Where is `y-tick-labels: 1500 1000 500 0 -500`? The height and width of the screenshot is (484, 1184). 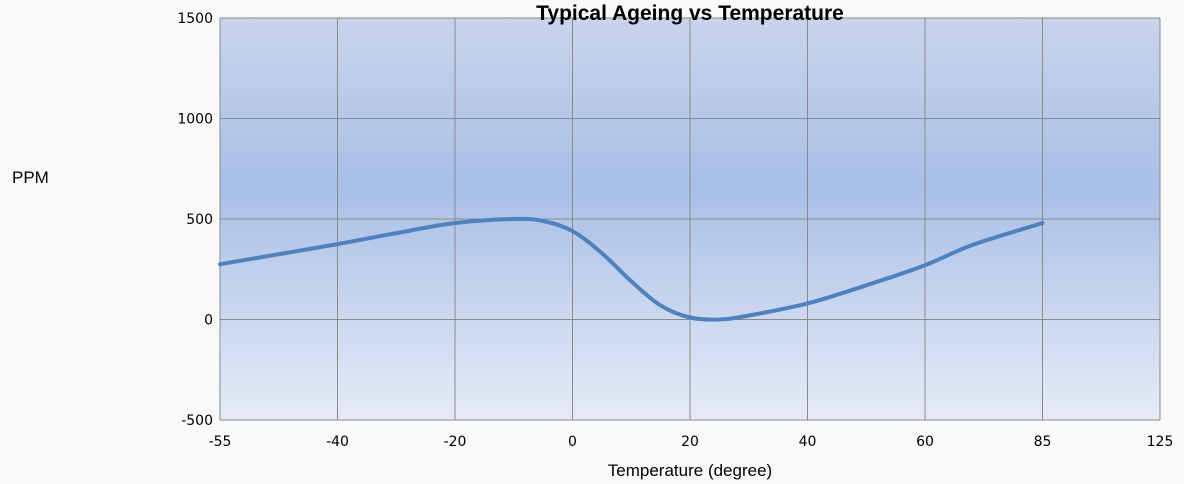 y-tick-labels: 1500 1000 500 0 -500 is located at coordinates (195, 220).